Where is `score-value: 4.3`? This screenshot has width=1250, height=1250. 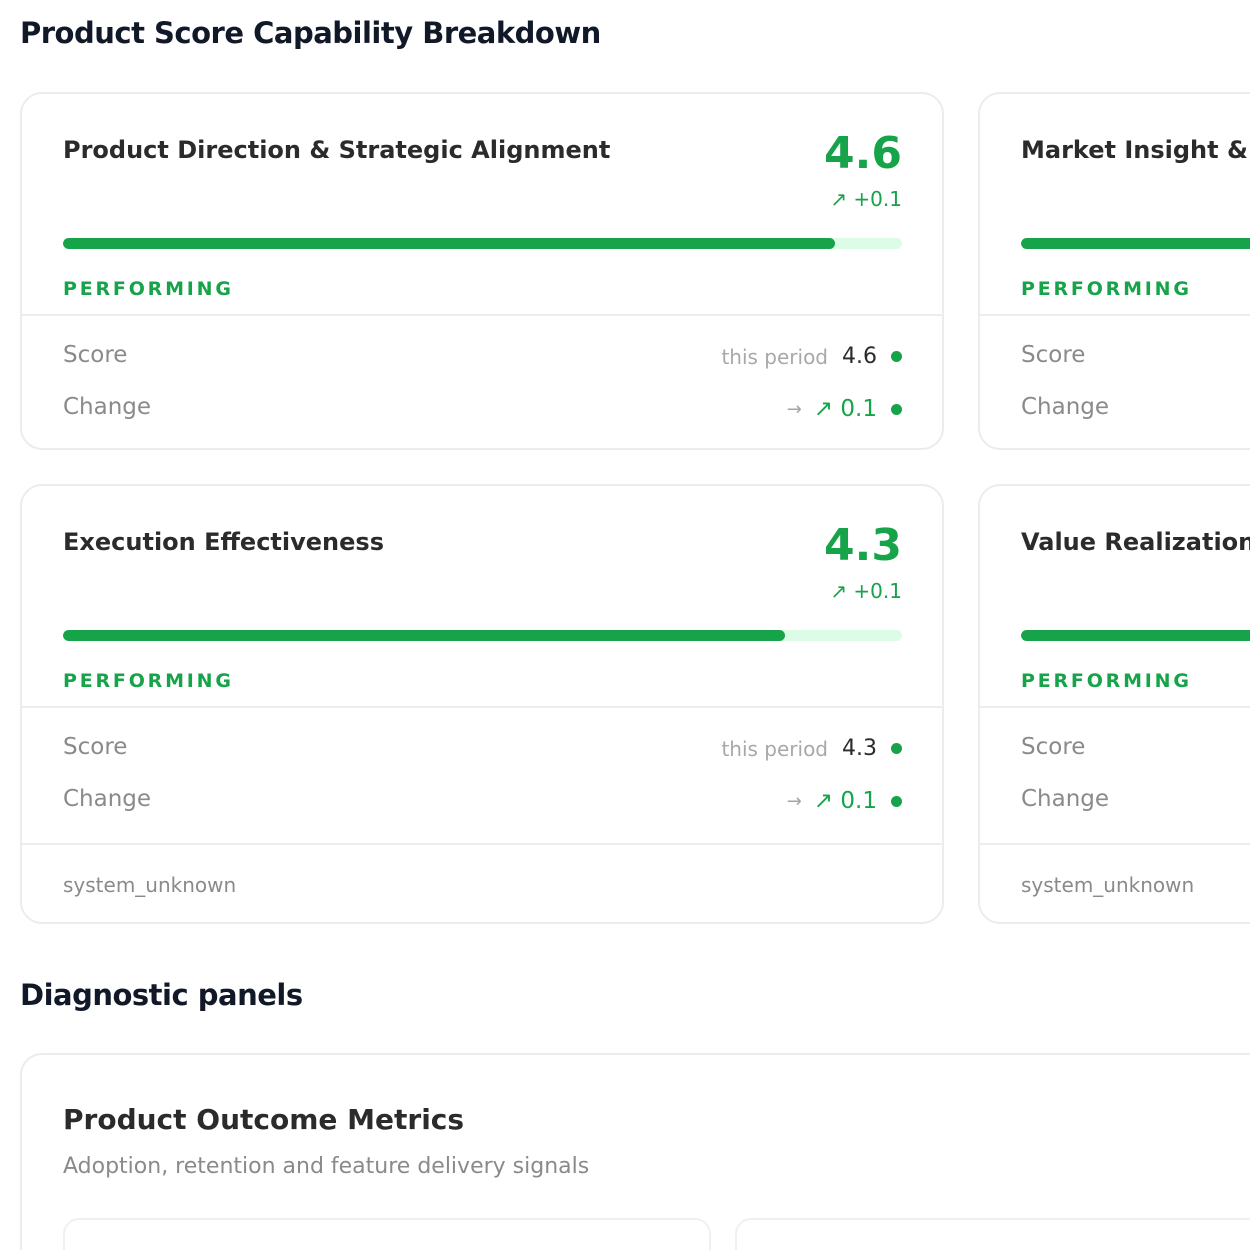
score-value: 4.3 is located at coordinates (859, 748).